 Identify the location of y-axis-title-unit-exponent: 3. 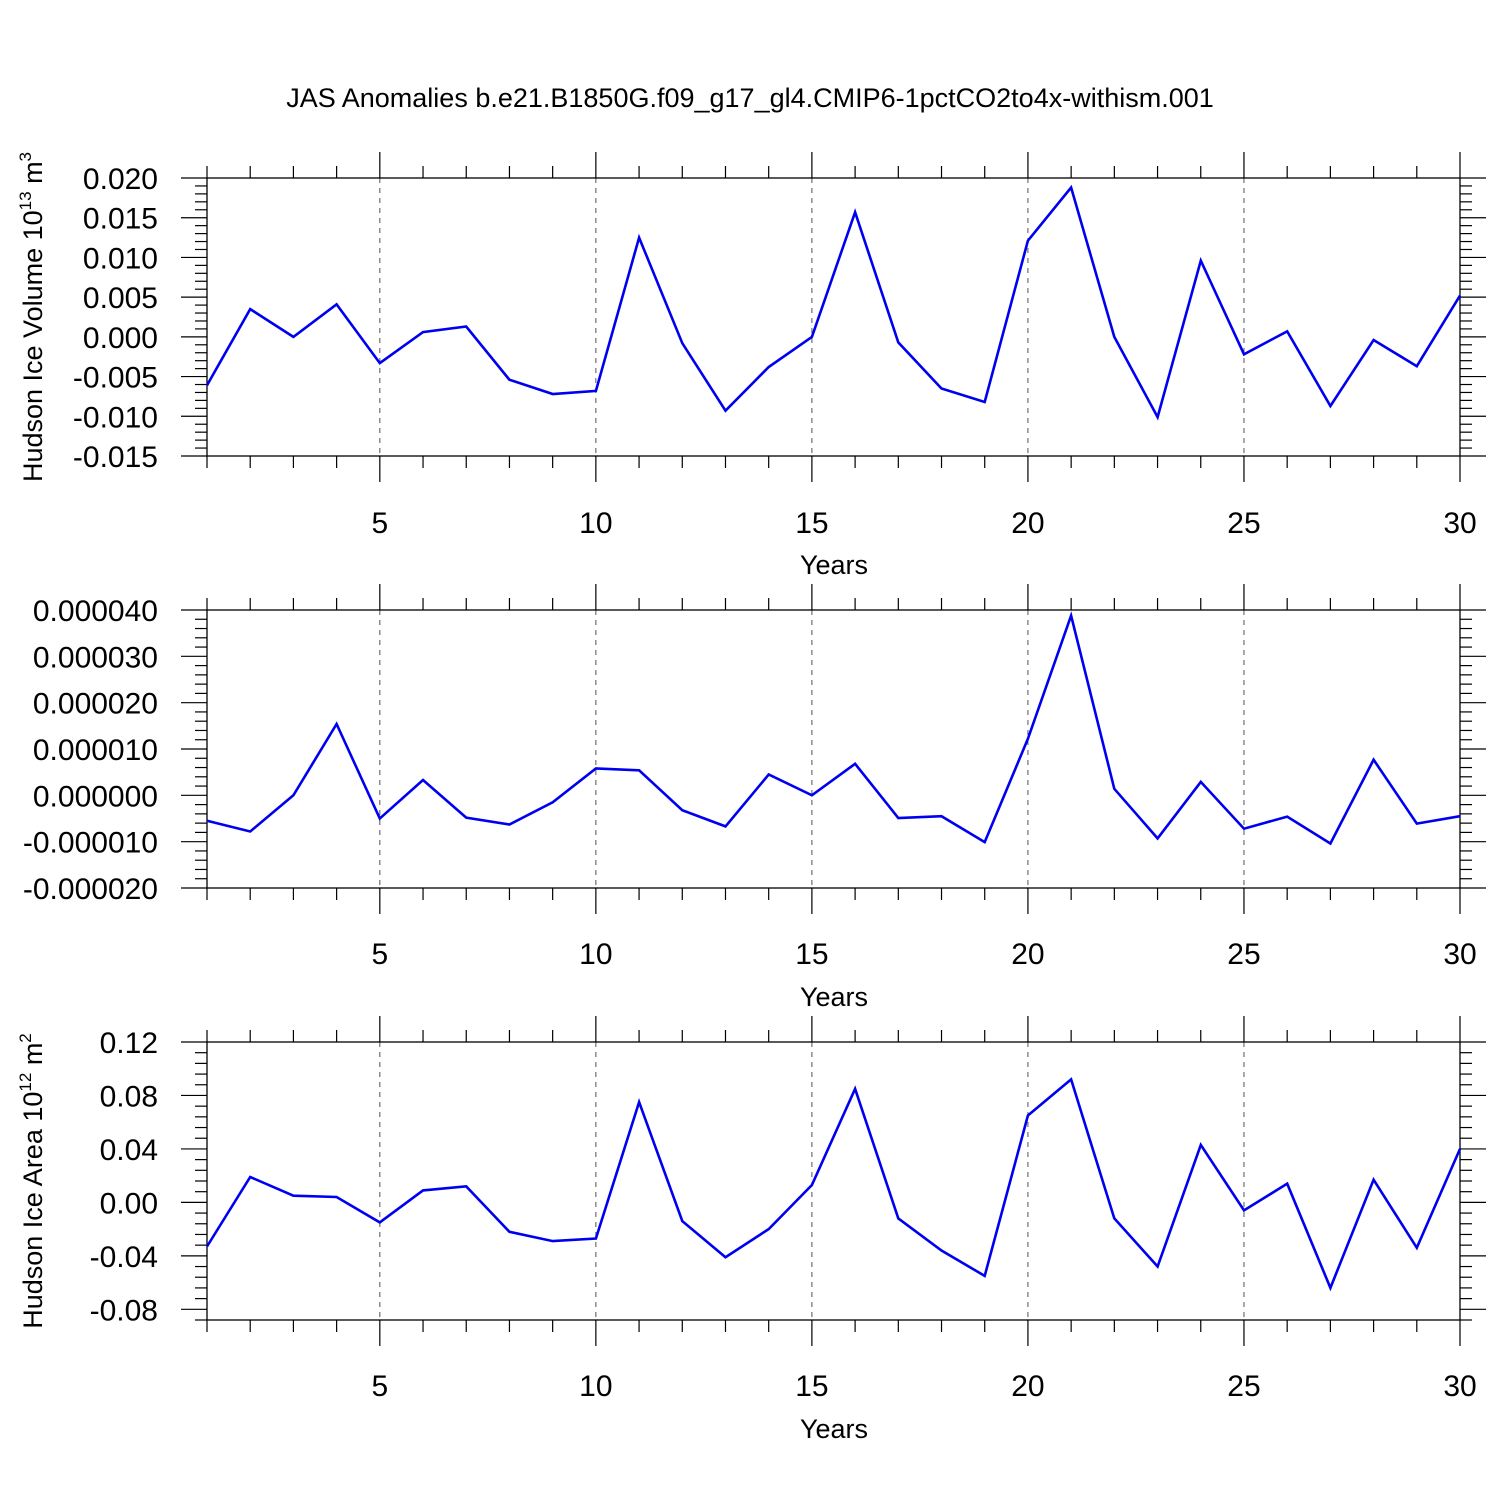
(25, 156).